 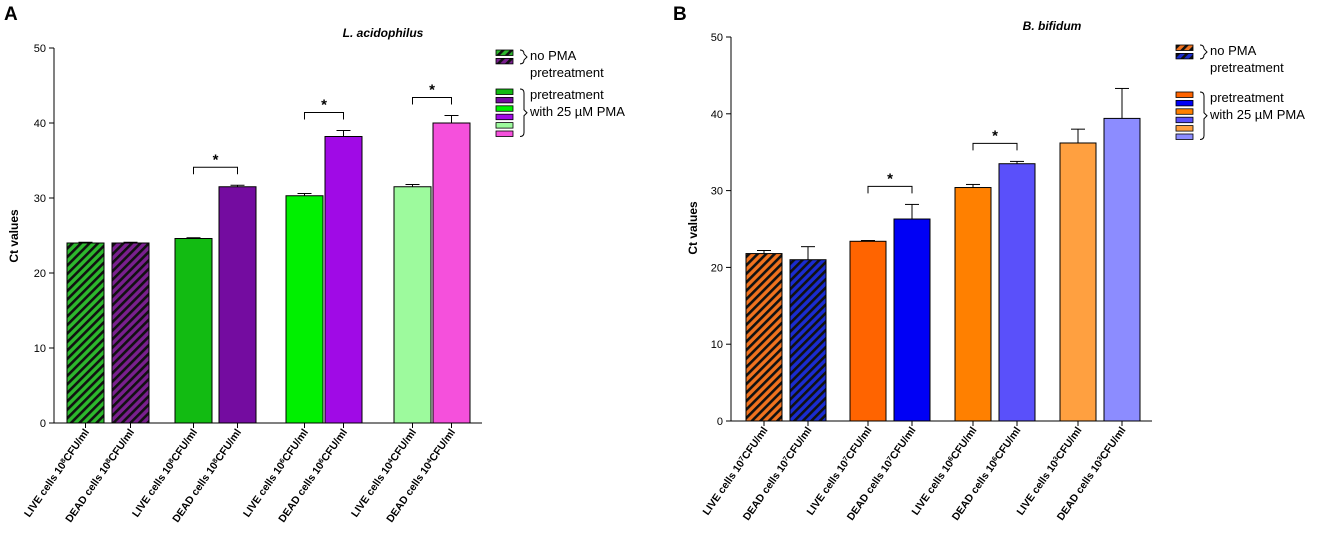 I want to click on panel-letter-b: B, so click(x=680, y=14).